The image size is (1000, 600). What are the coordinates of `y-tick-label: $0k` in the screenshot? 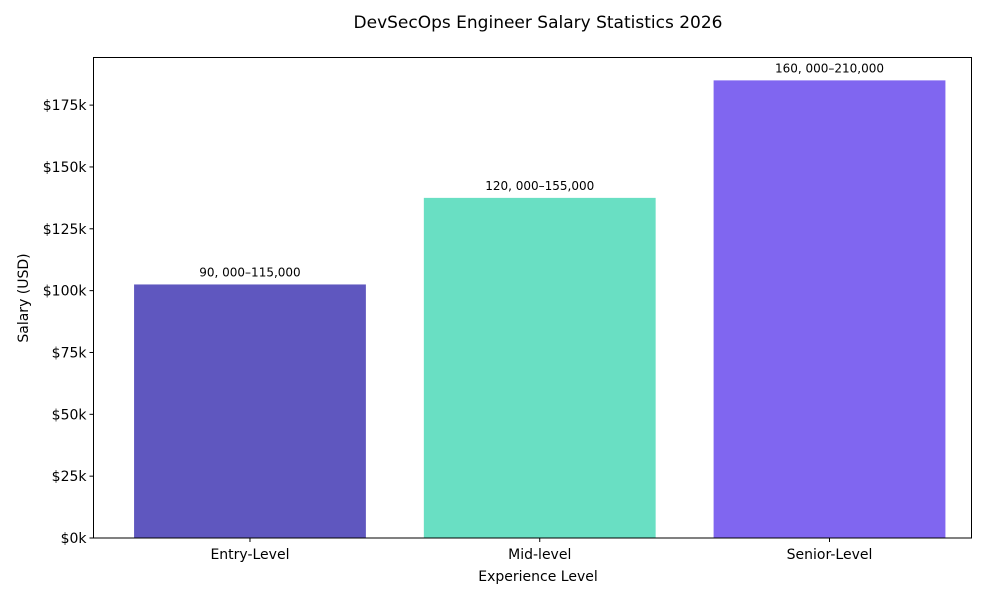 It's located at (74, 539).